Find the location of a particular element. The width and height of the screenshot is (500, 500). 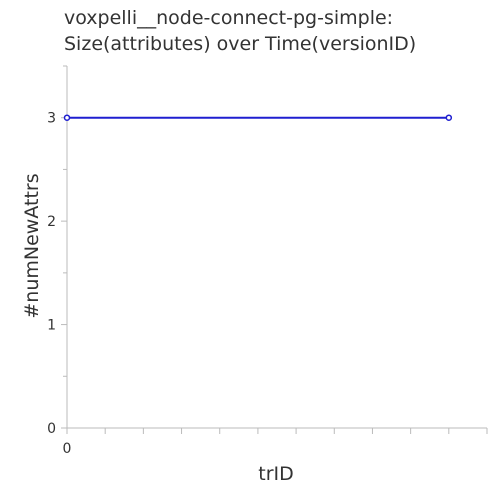

y-tick-label: 1 is located at coordinates (51, 326).